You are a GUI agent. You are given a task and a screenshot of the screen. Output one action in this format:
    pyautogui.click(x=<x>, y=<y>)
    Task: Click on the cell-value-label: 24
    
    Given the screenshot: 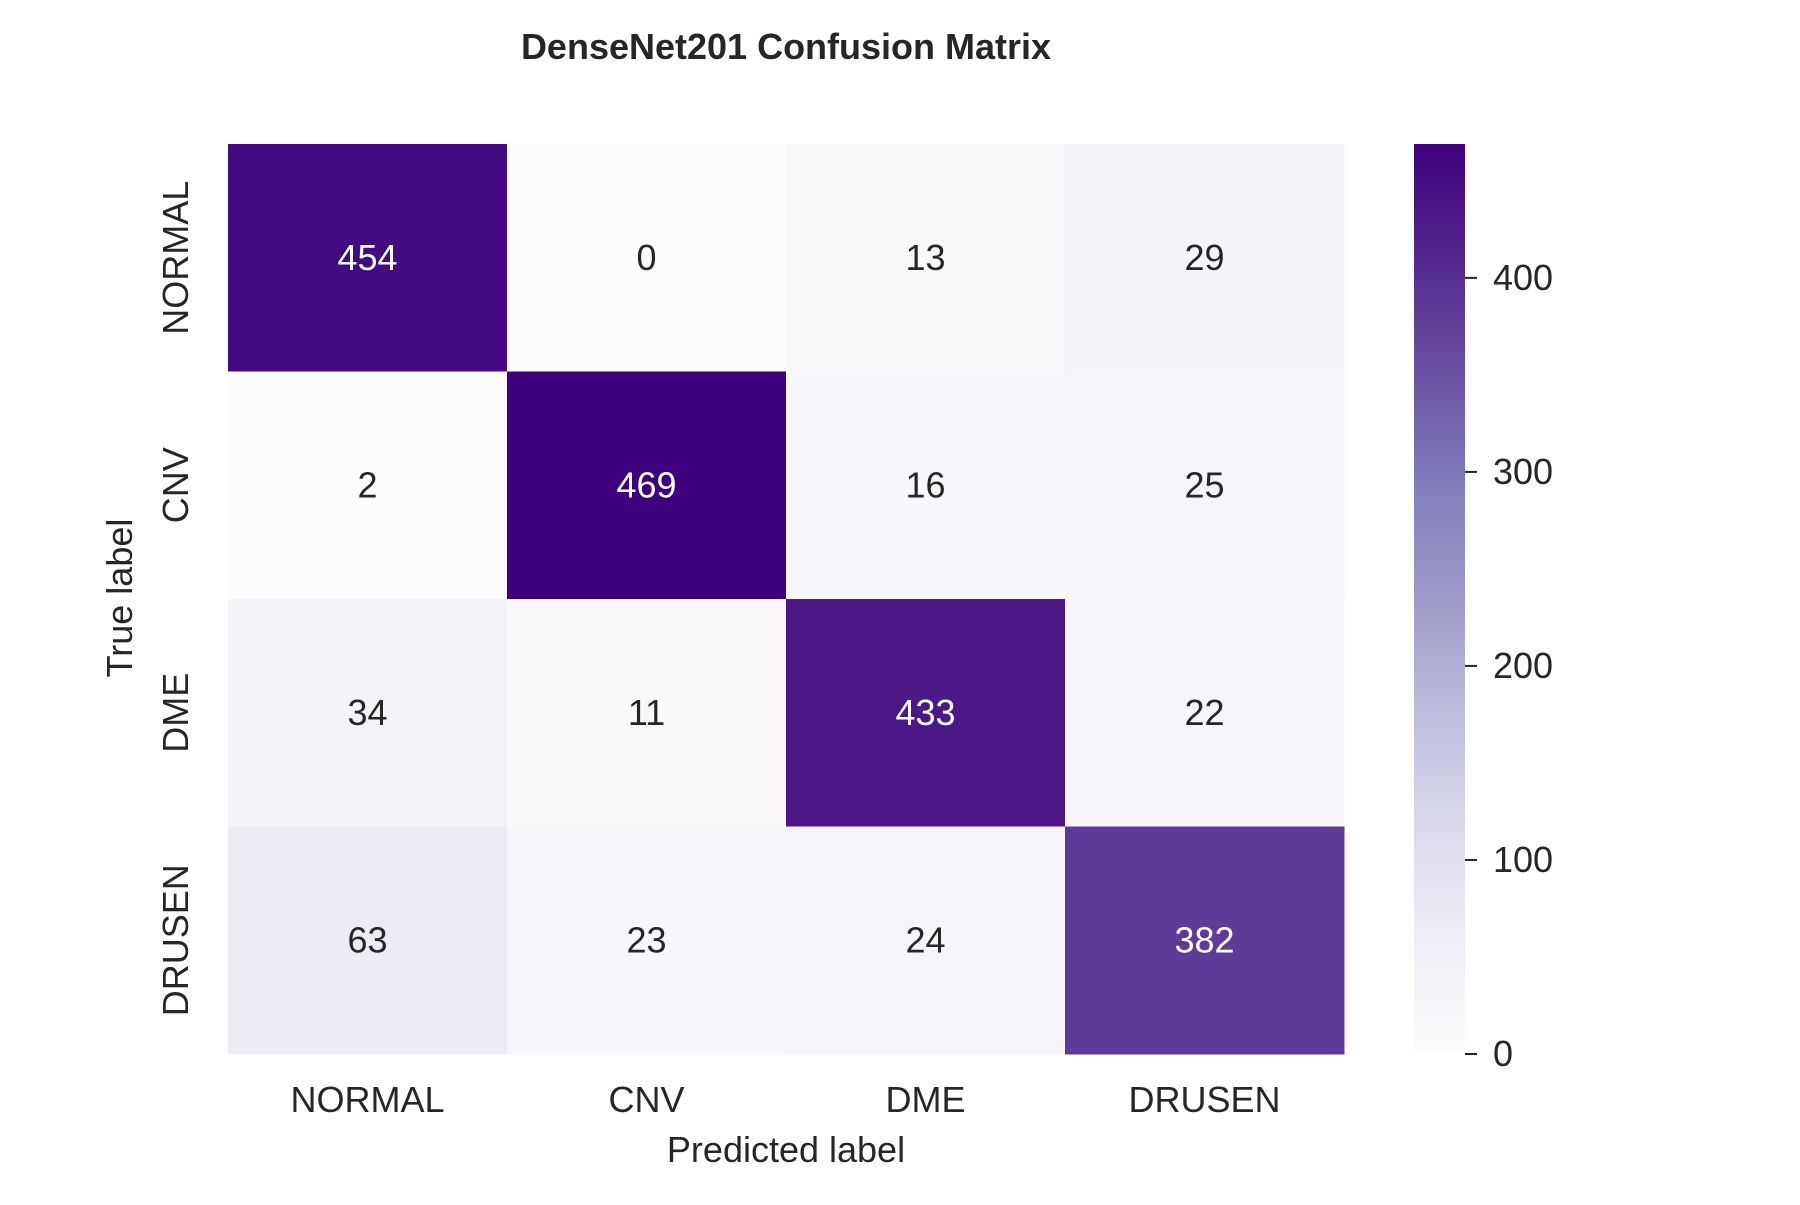 What is the action you would take?
    pyautogui.click(x=925, y=939)
    